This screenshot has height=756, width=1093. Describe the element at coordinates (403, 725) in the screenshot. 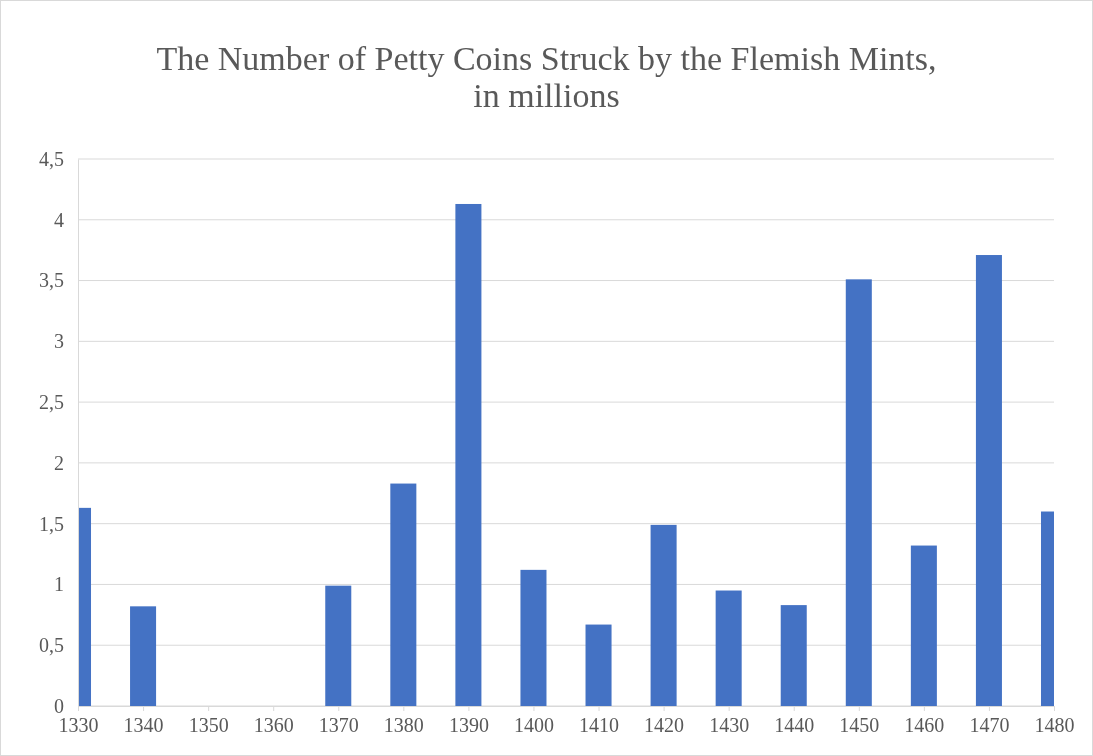

I see `x-tick-label: 1380` at that location.